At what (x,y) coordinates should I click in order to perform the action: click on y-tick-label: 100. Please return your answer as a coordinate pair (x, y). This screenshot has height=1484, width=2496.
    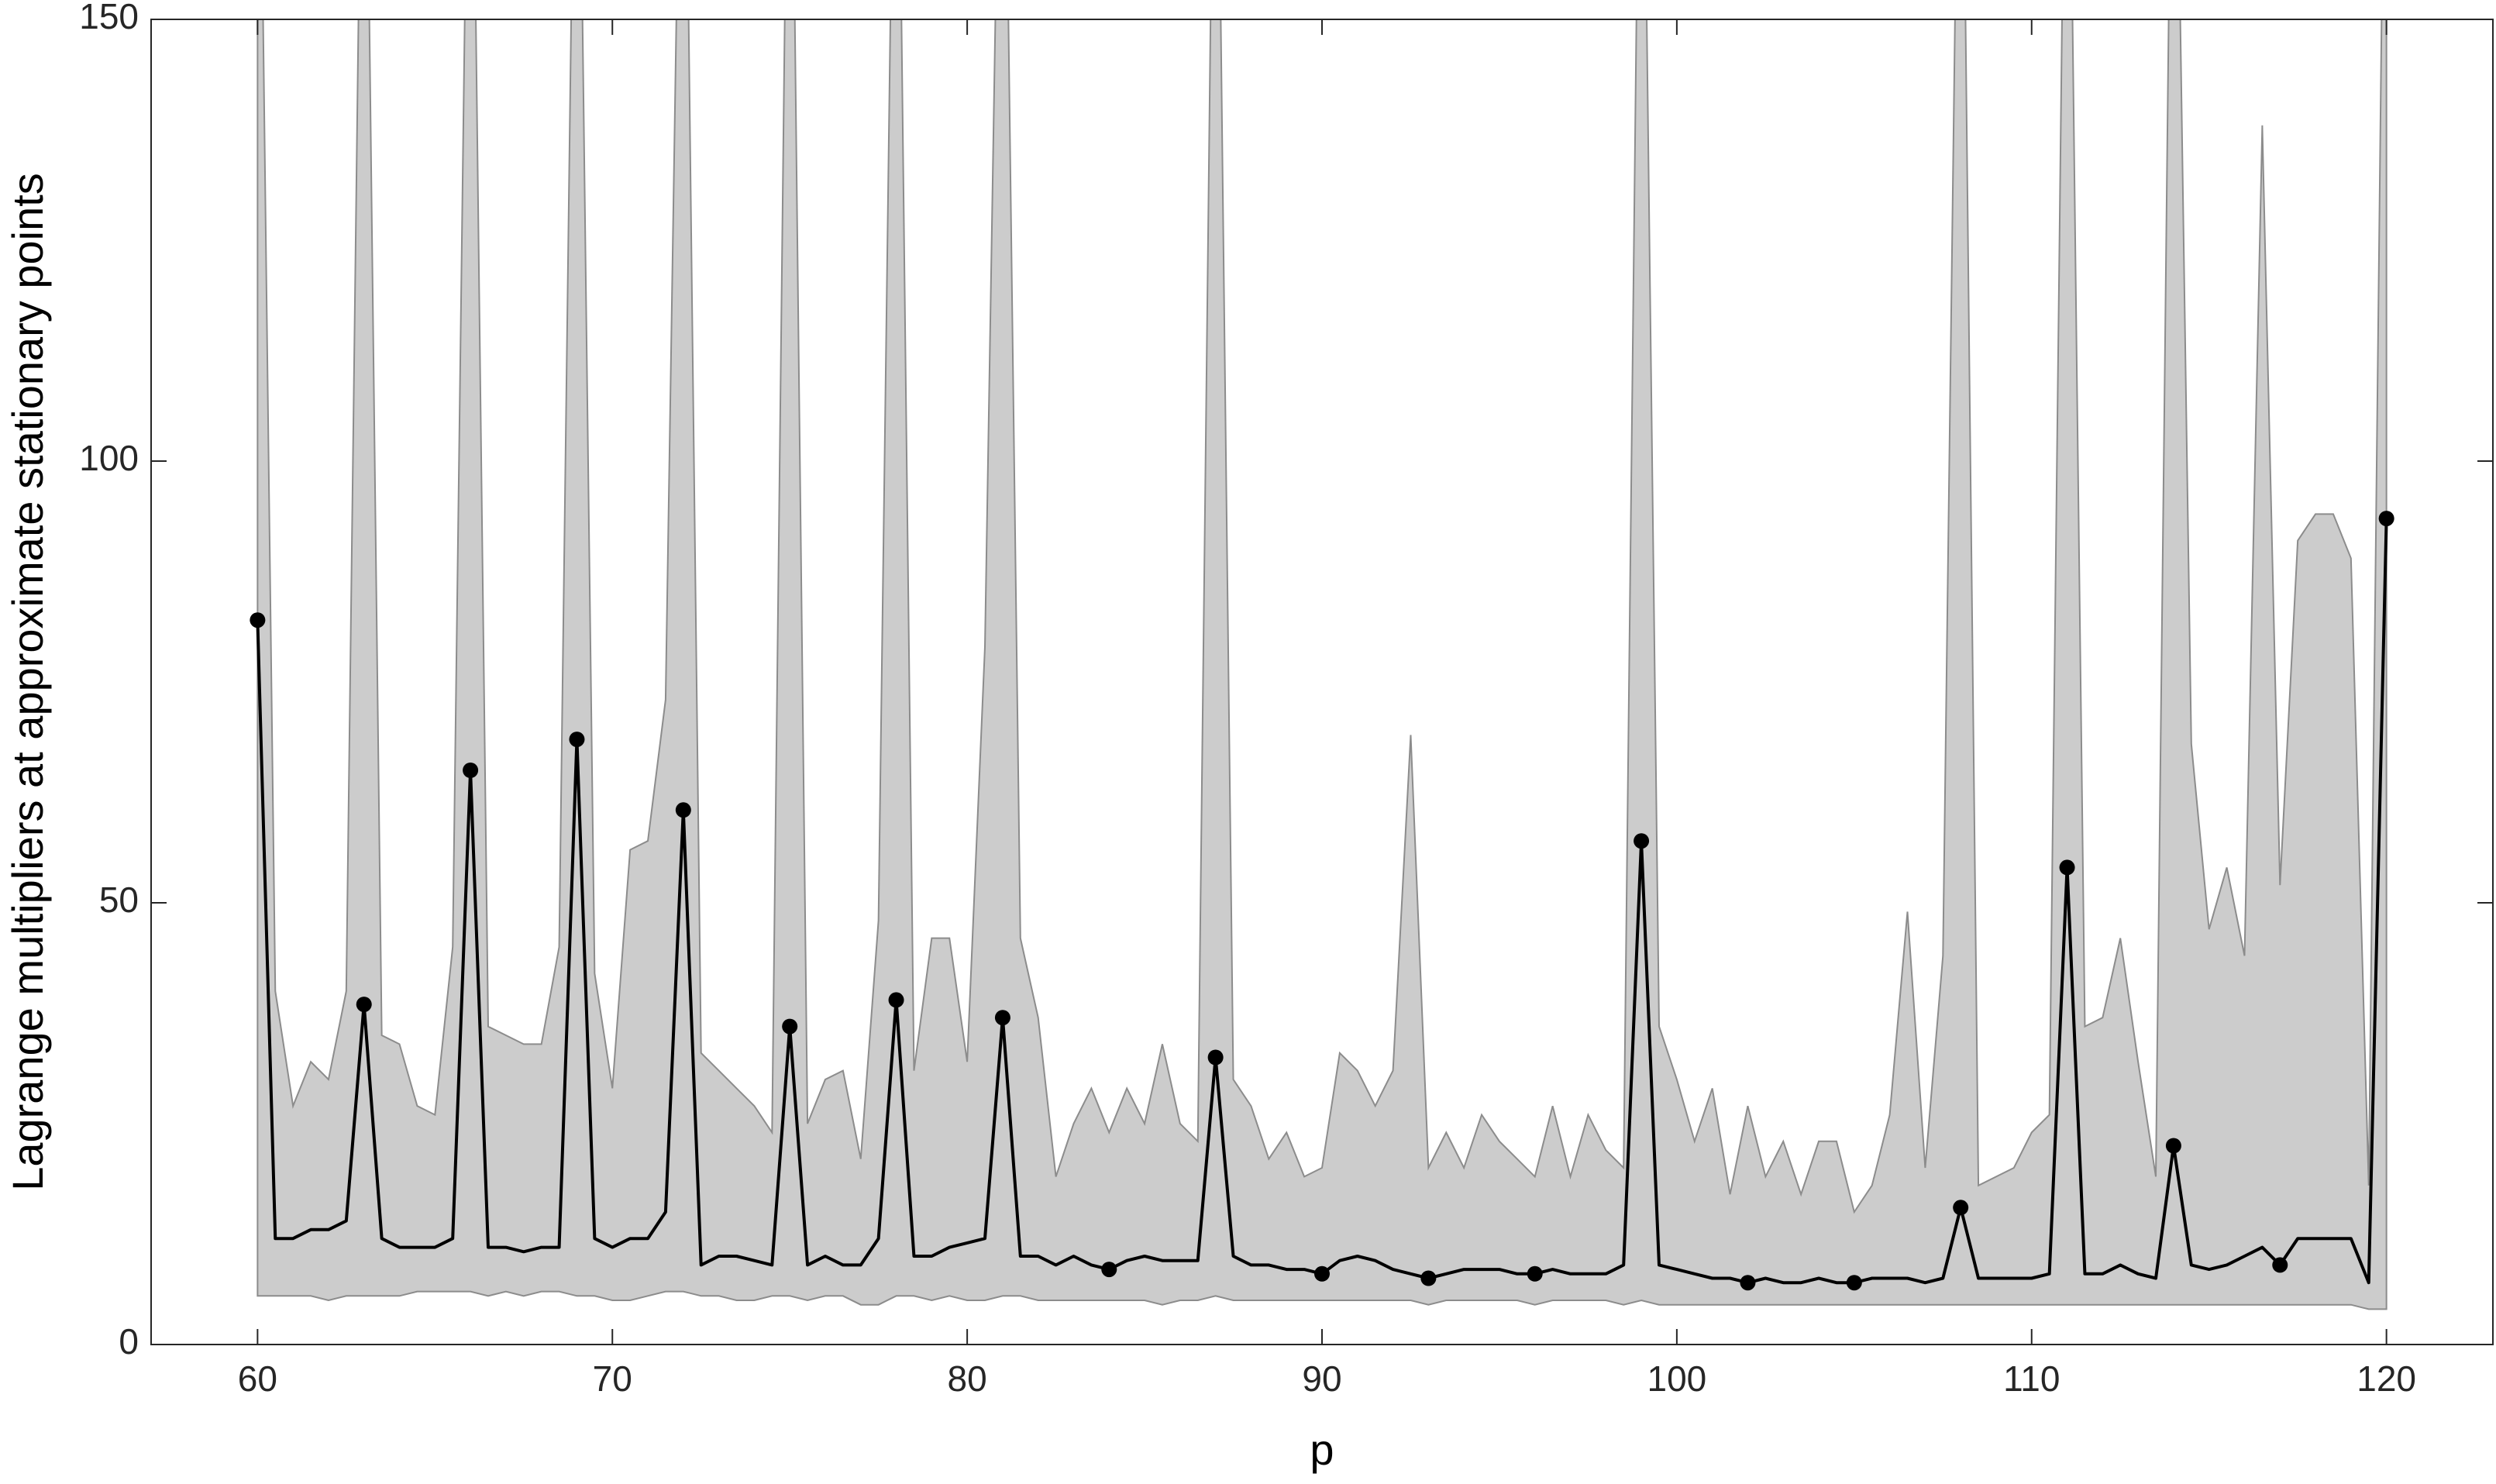
    Looking at the image, I should click on (109, 458).